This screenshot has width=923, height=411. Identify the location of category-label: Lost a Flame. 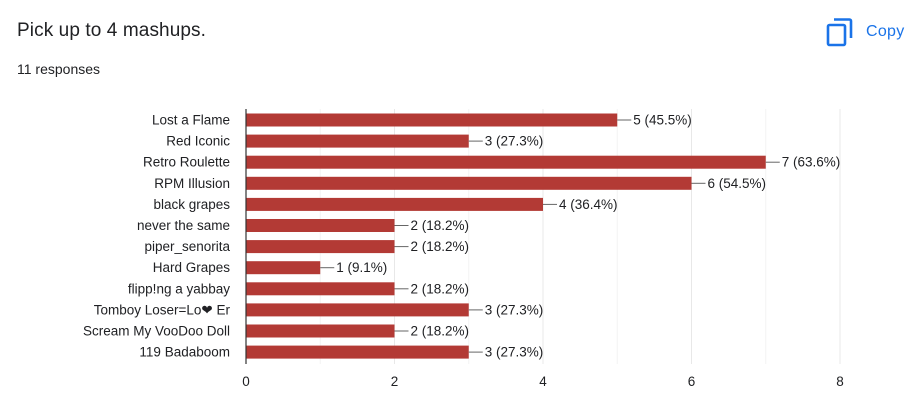
(191, 120).